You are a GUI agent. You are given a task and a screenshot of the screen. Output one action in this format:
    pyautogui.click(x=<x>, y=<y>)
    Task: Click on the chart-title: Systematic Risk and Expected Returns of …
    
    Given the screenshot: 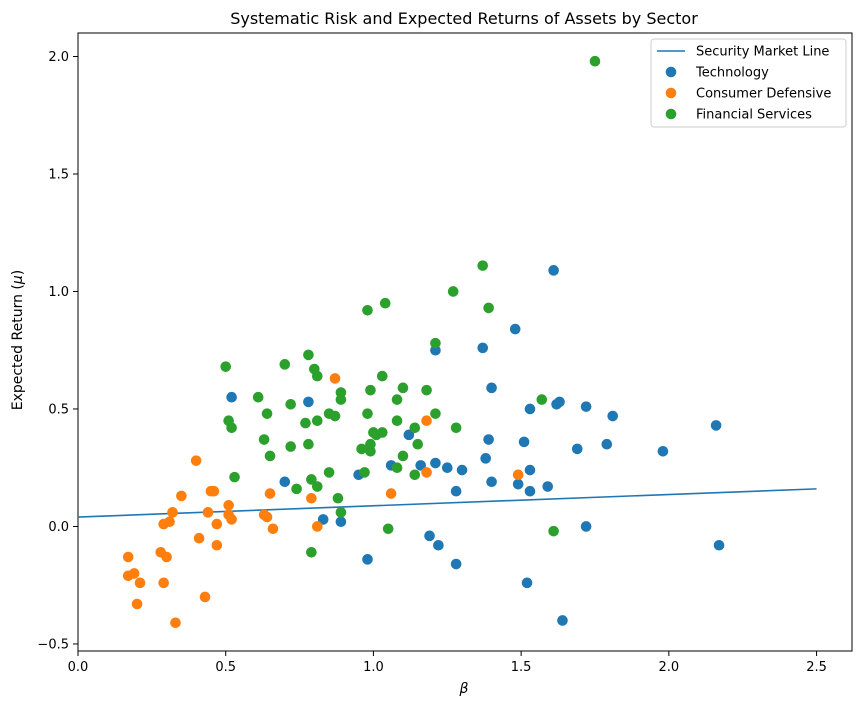 What is the action you would take?
    pyautogui.click(x=464, y=18)
    